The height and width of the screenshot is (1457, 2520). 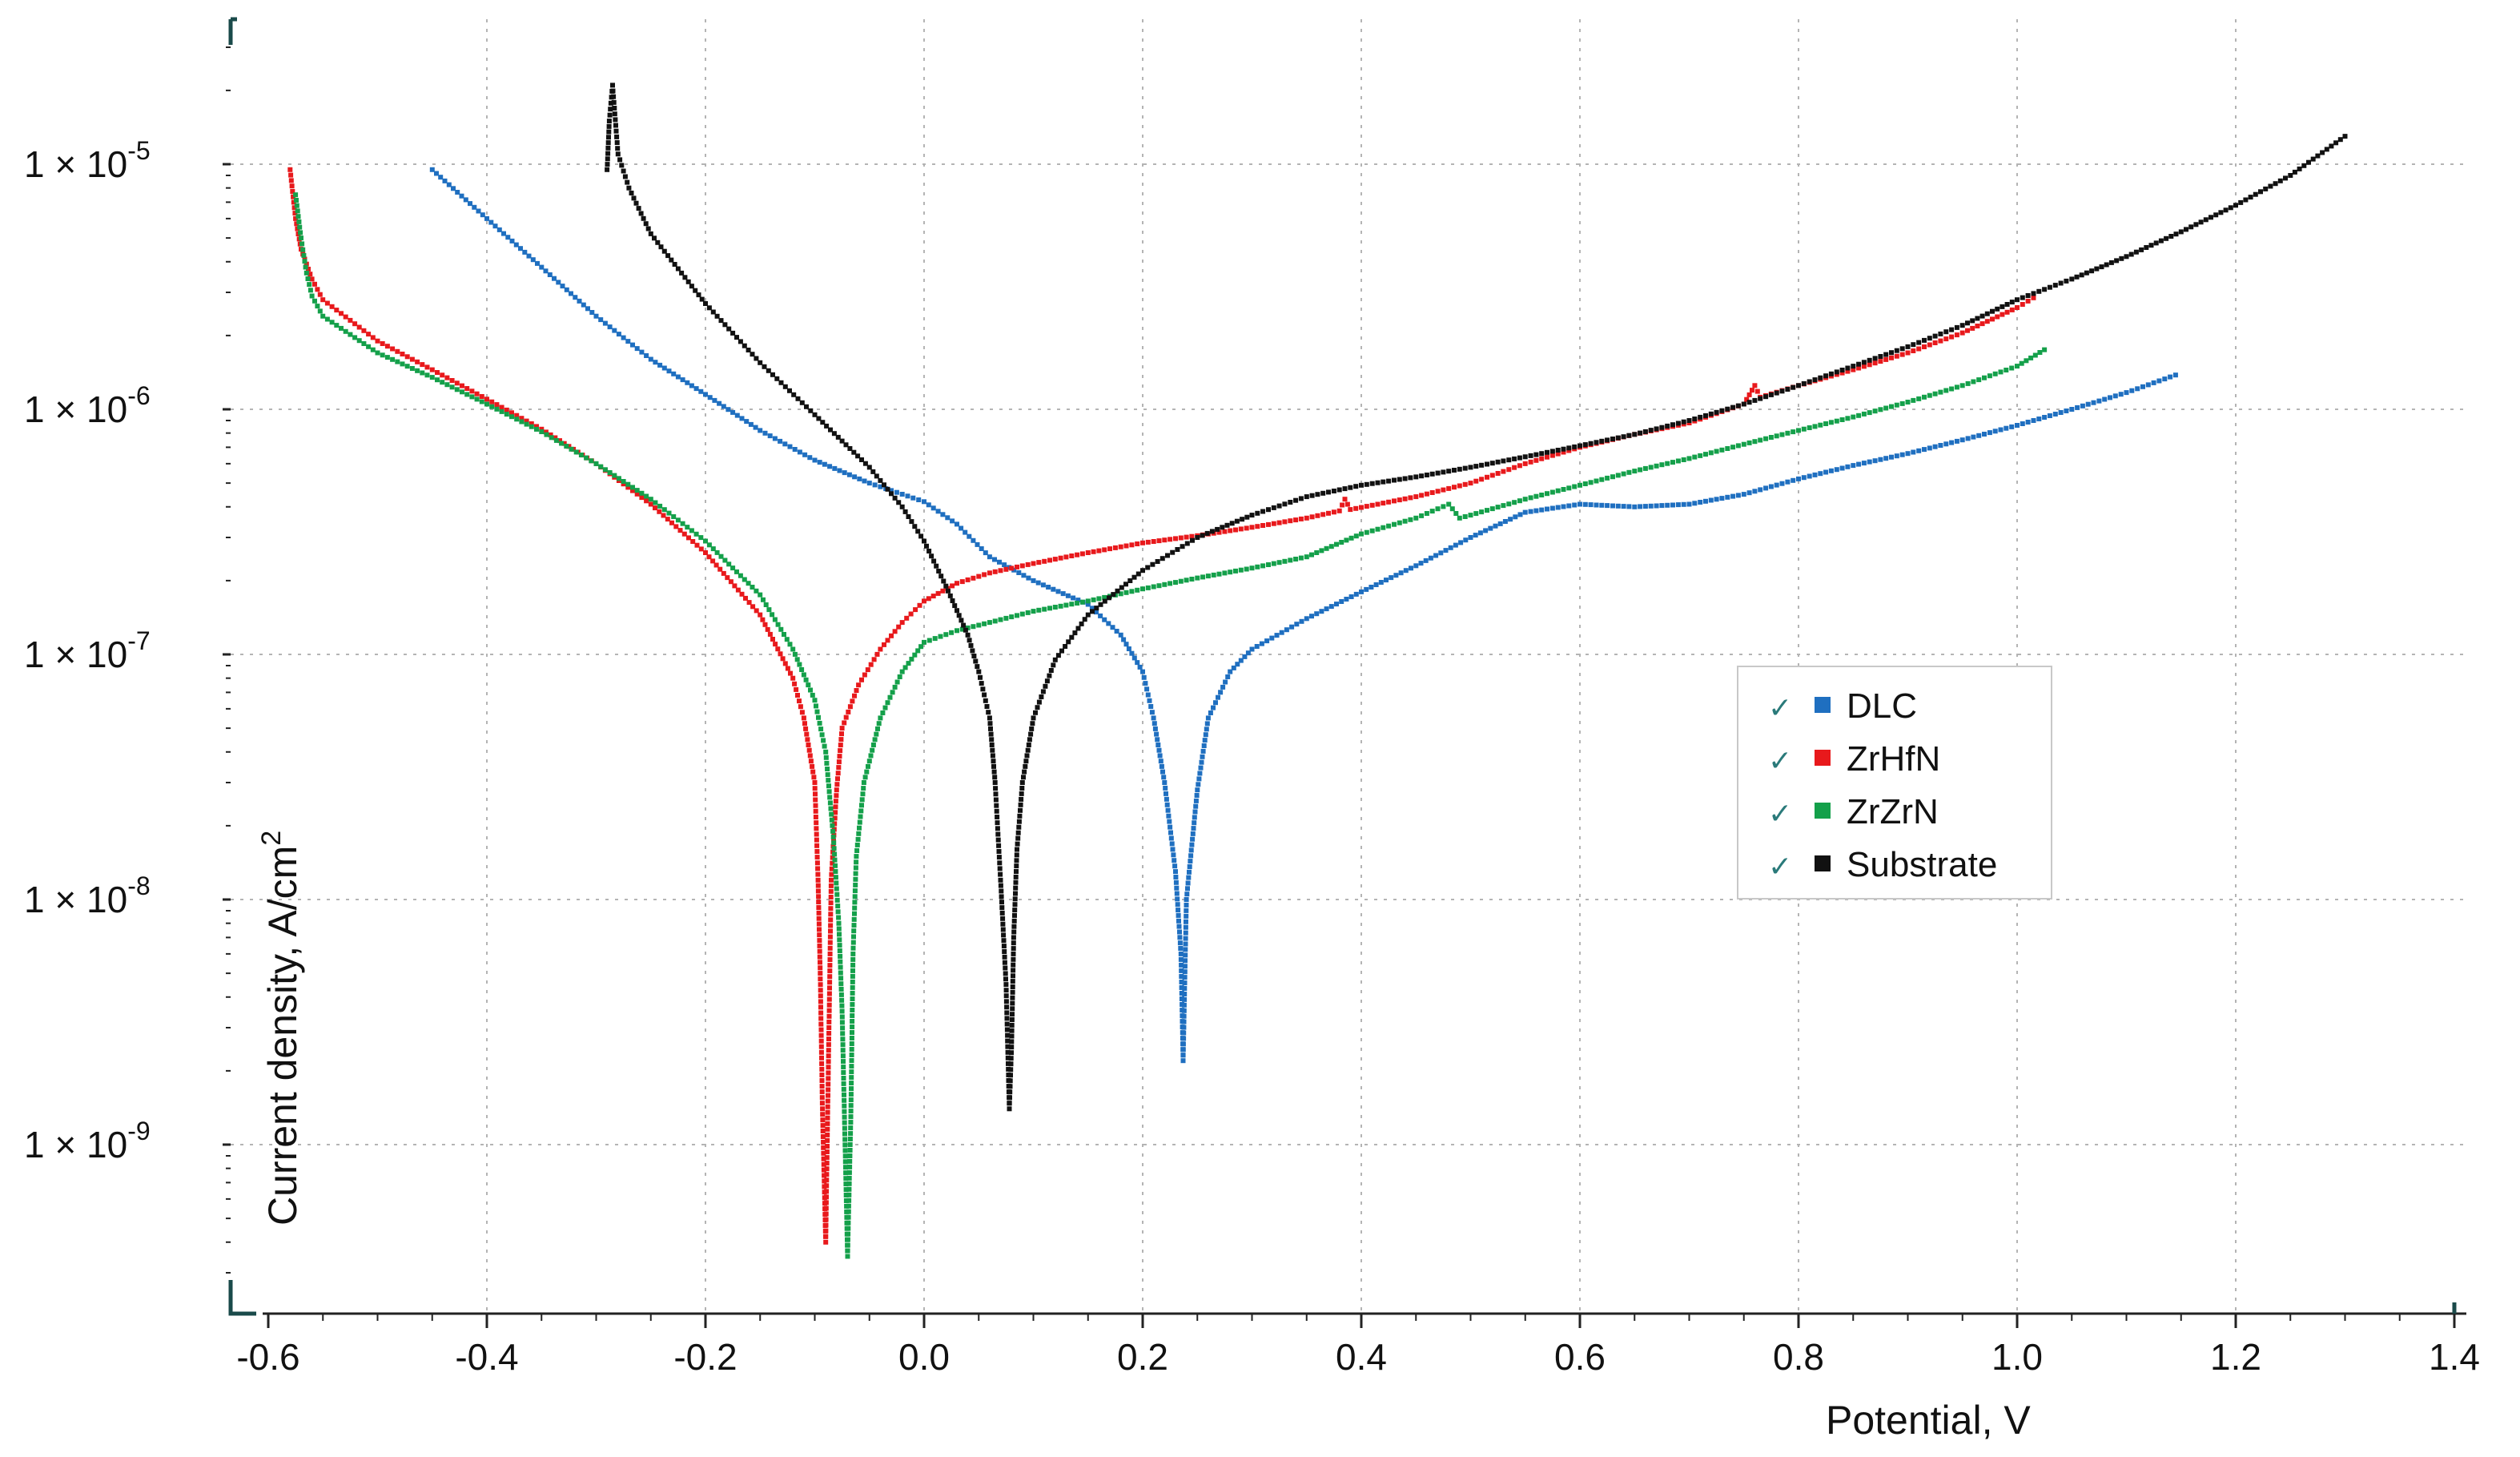 What do you see at coordinates (1842, 706) in the screenshot?
I see `legend-item-dlc: ✓ DLC` at bounding box center [1842, 706].